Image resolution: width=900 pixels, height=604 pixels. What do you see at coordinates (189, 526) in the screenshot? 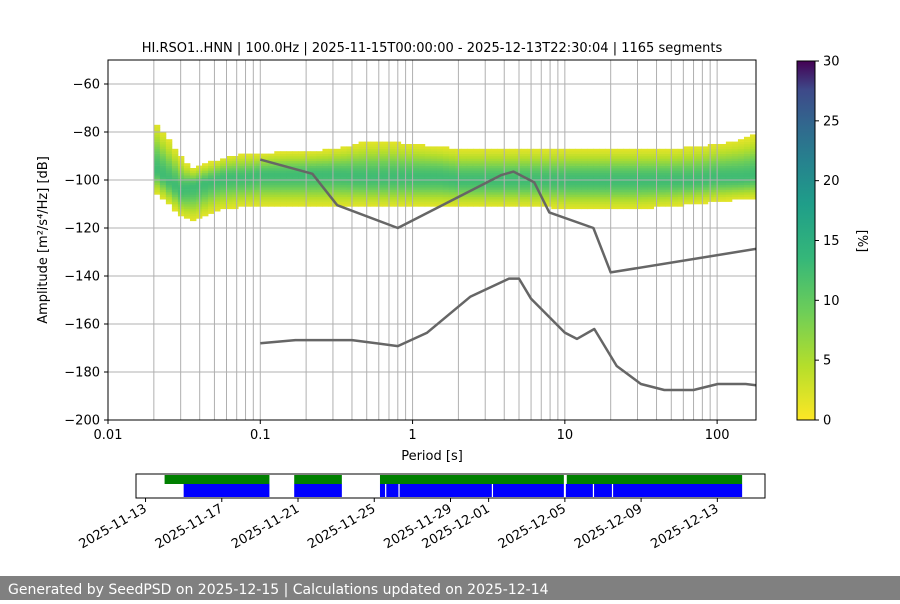
I see `timeline-tick-label: 2025-11-17` at bounding box center [189, 526].